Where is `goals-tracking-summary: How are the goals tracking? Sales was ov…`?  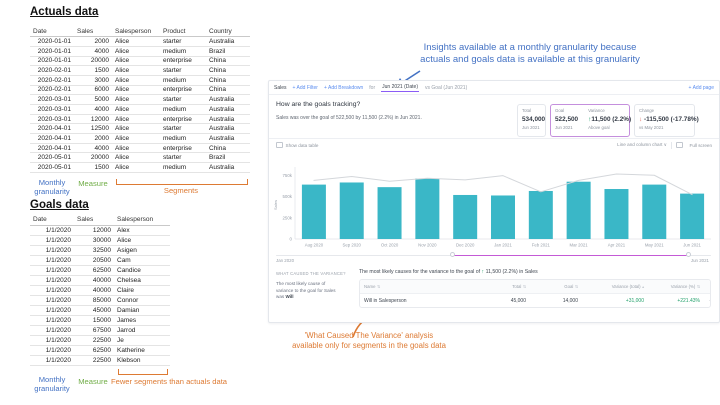 goals-tracking-summary: How are the goals tracking? Sales was ov… is located at coordinates (391, 111).